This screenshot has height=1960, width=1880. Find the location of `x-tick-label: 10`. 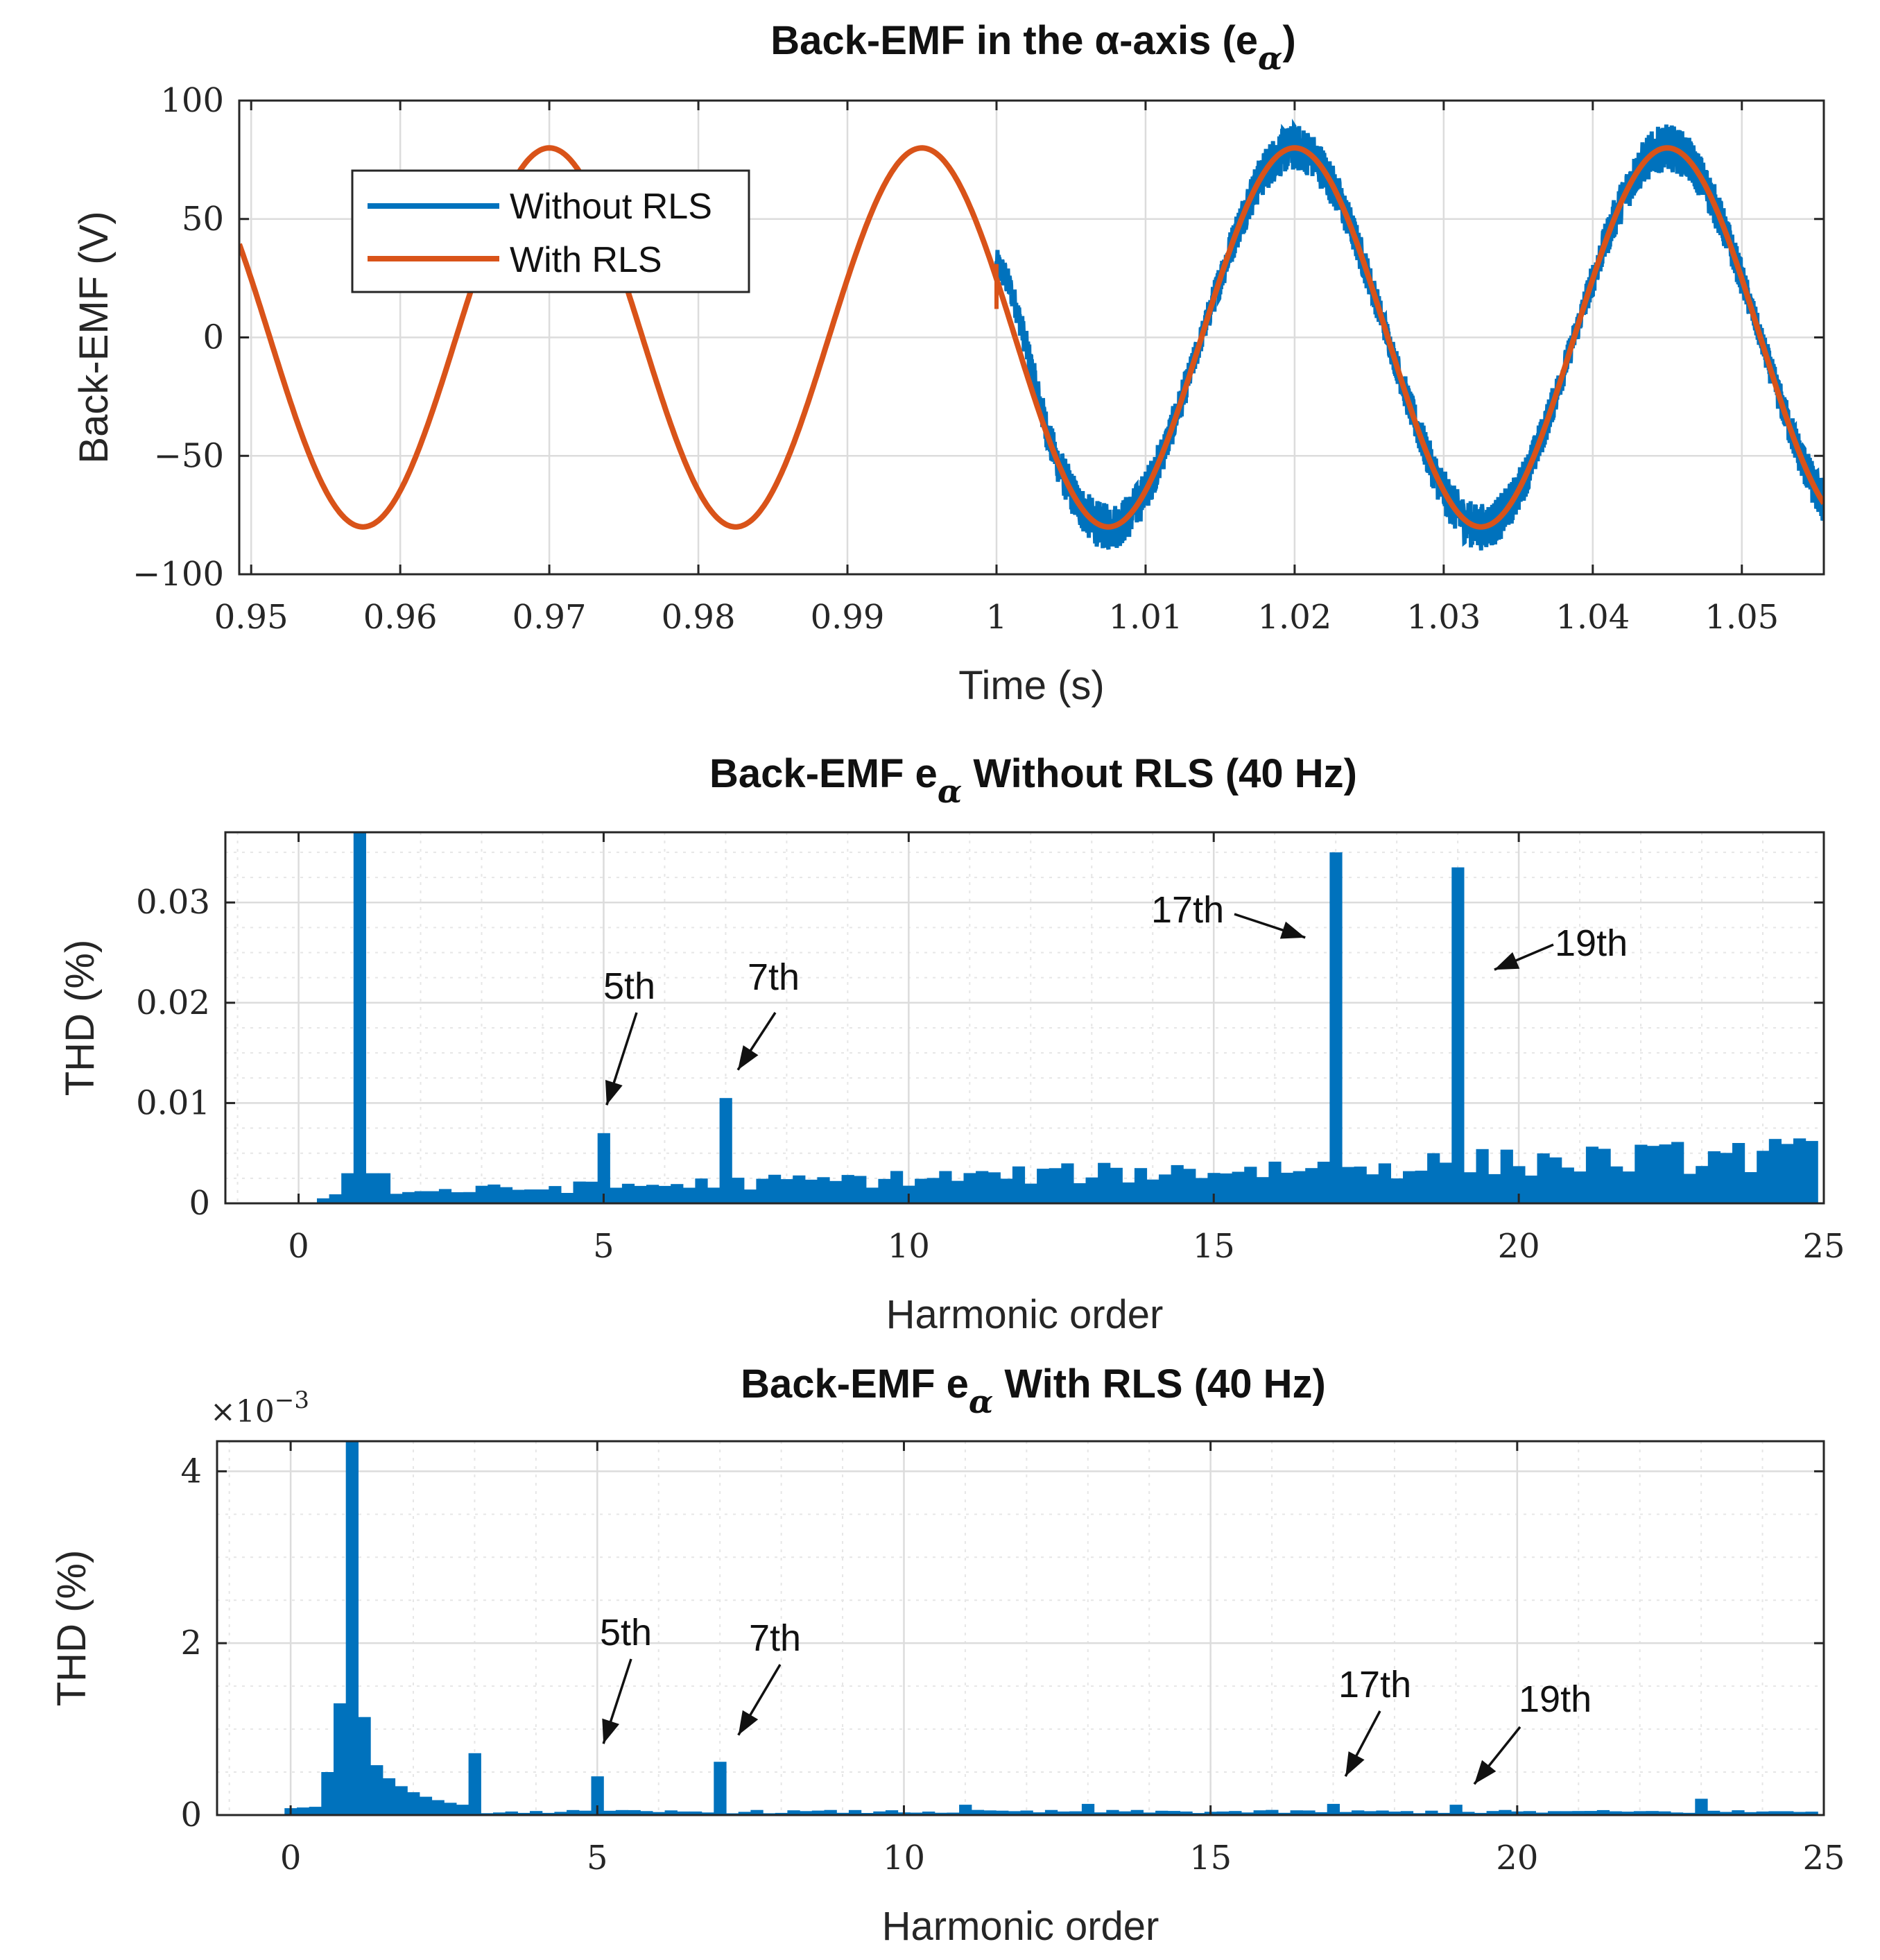

x-tick-label: 10 is located at coordinates (909, 1246).